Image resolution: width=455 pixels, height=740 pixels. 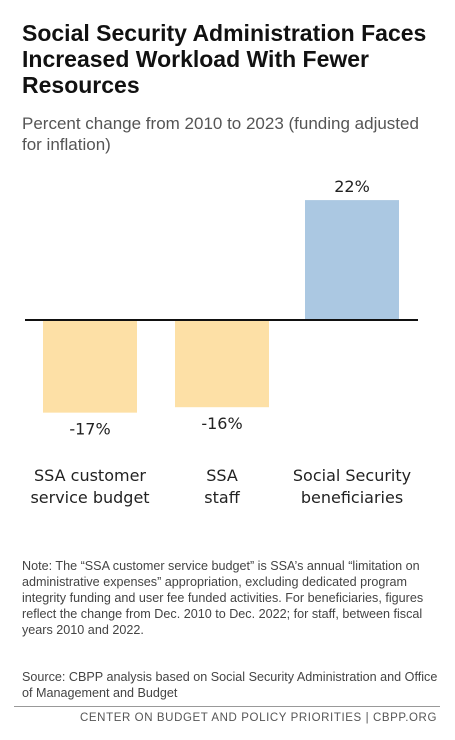 I want to click on value-label-0: -17%, so click(x=89, y=429).